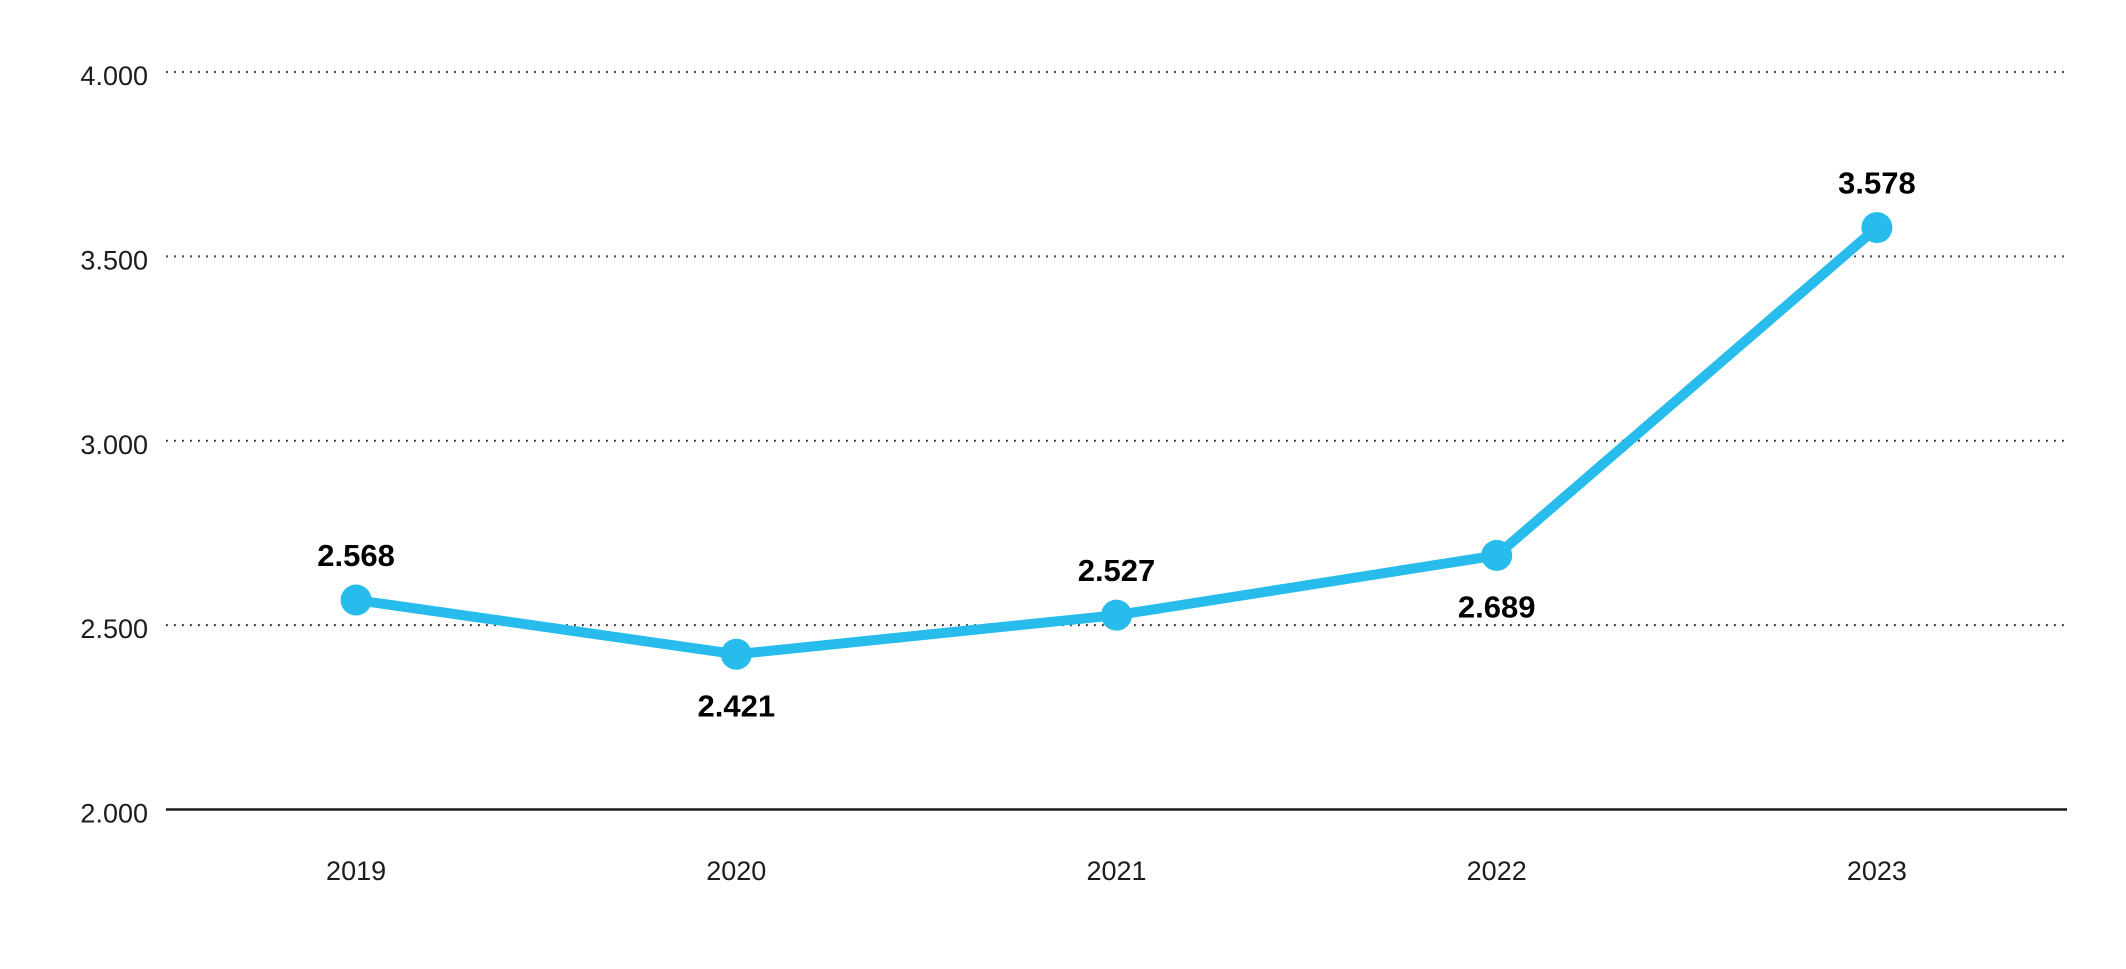 The width and height of the screenshot is (2126, 969). What do you see at coordinates (1117, 570) in the screenshot?
I see `data-point-label: 2.527` at bounding box center [1117, 570].